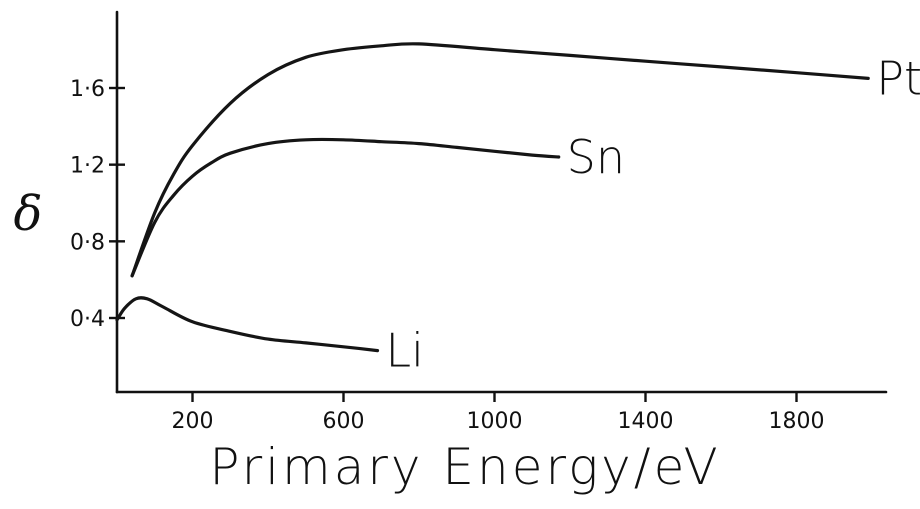 The width and height of the screenshot is (920, 509). Describe the element at coordinates (345, 207) in the screenshot. I see `series-line-sn` at that location.